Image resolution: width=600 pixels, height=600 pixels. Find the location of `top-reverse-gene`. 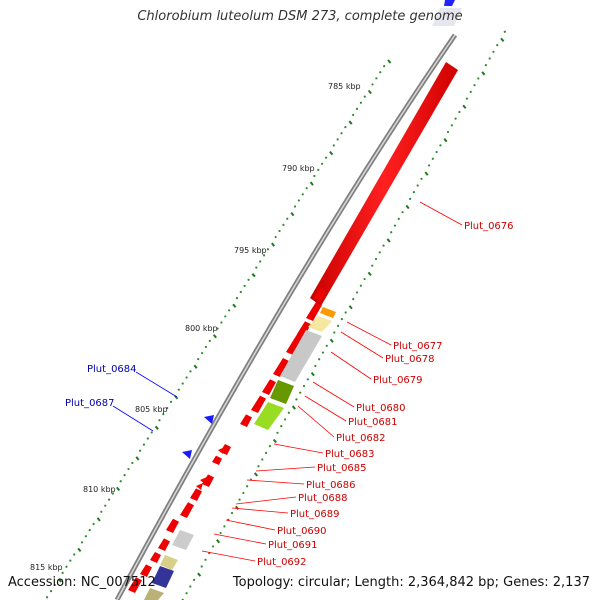

top-reverse-gene is located at coordinates (449, 3).